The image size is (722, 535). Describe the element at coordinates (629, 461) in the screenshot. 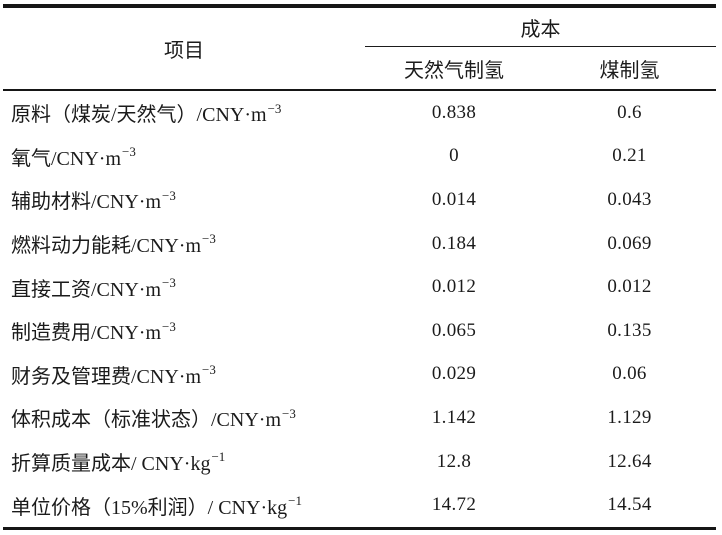

I see `coal-value: 12.64` at that location.